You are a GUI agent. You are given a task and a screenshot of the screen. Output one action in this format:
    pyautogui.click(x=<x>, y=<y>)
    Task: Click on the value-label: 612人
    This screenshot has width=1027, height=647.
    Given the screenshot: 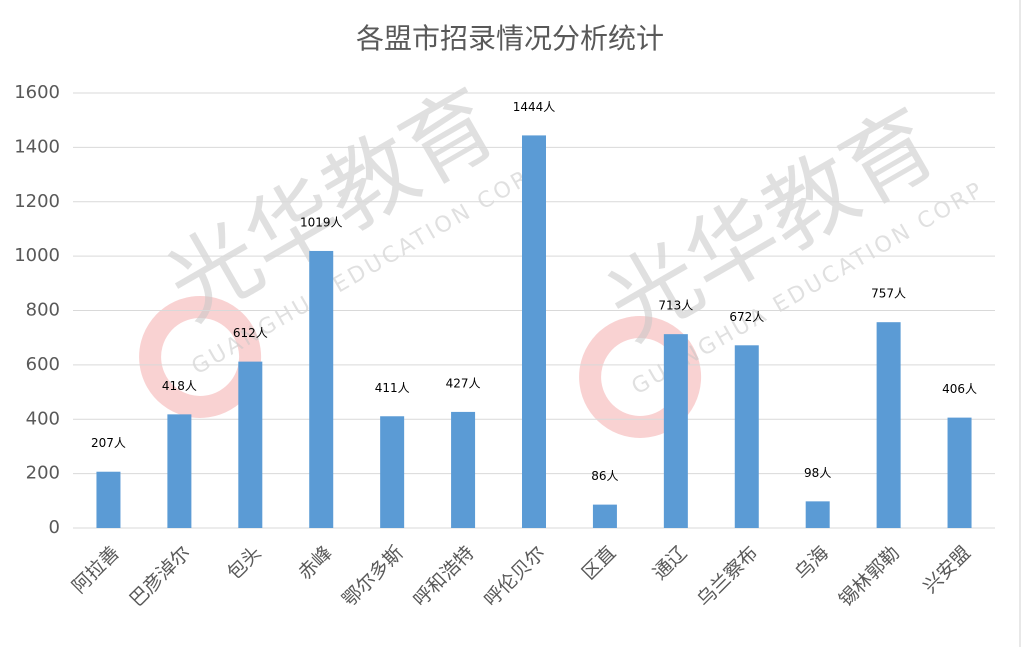 What is the action you would take?
    pyautogui.click(x=250, y=333)
    